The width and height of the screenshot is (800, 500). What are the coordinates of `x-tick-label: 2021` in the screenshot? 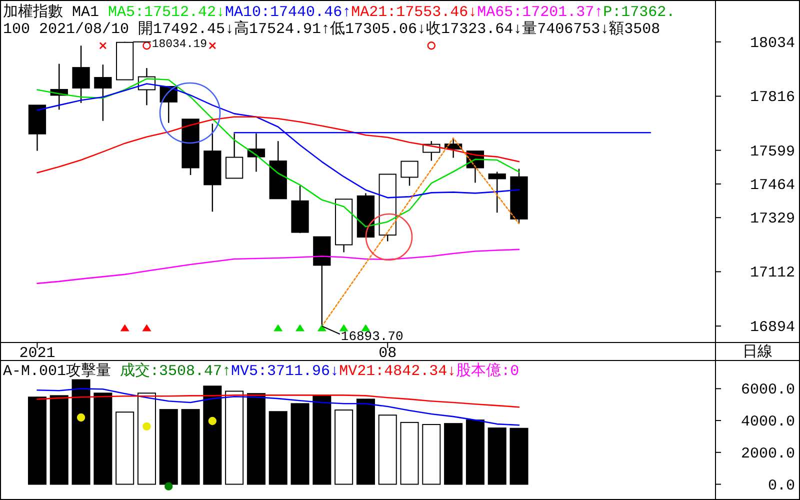 It's located at (37, 353).